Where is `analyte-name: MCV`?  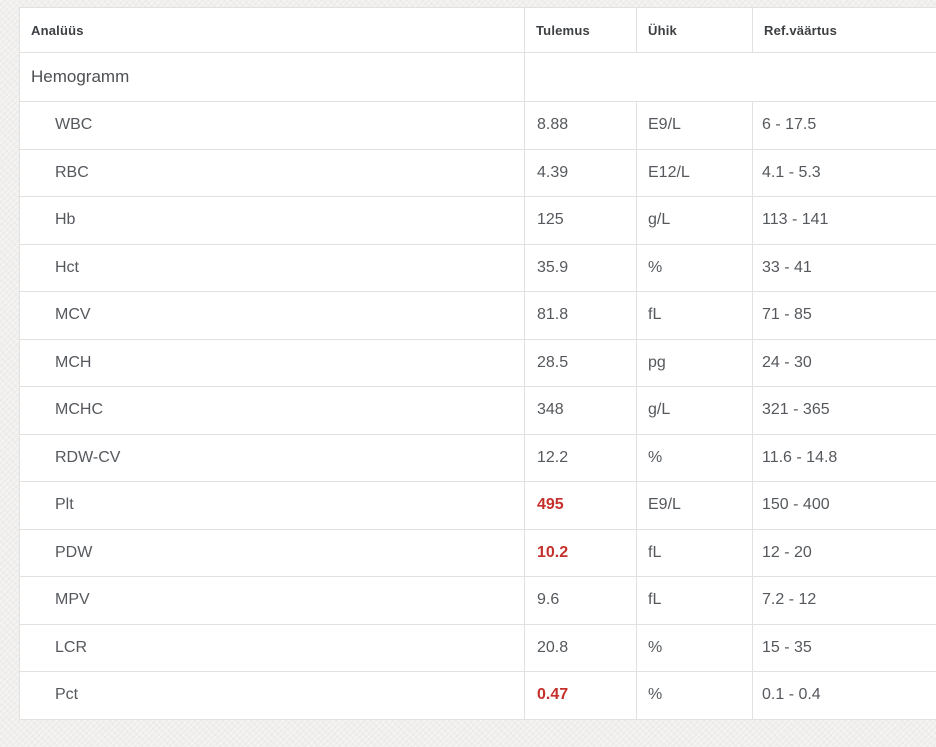 analyte-name: MCV is located at coordinates (272, 315).